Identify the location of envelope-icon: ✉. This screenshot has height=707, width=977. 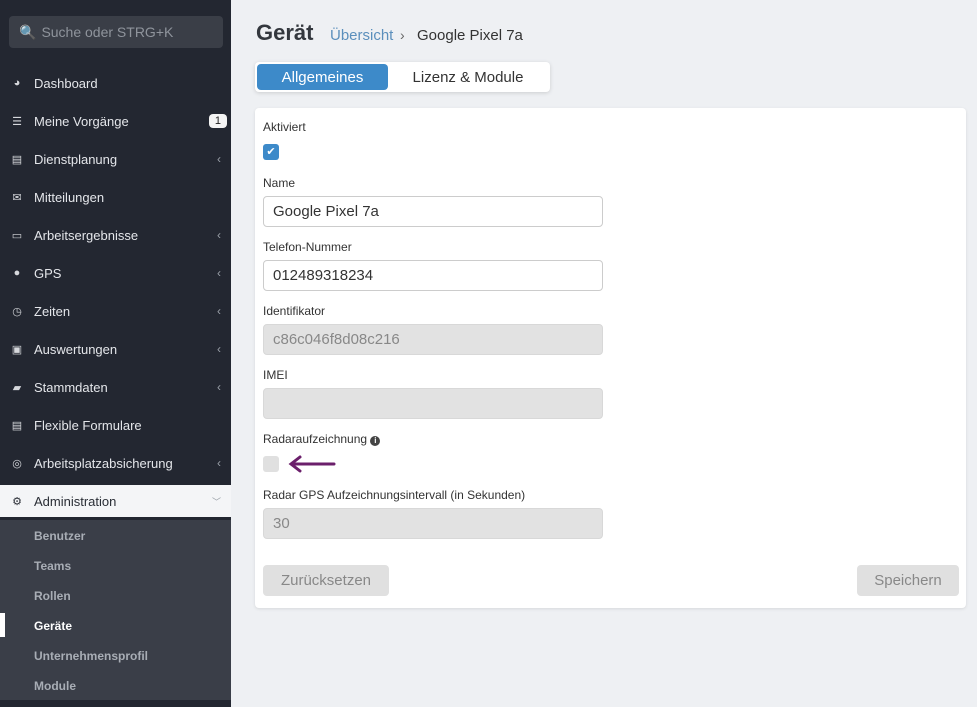
(17, 197).